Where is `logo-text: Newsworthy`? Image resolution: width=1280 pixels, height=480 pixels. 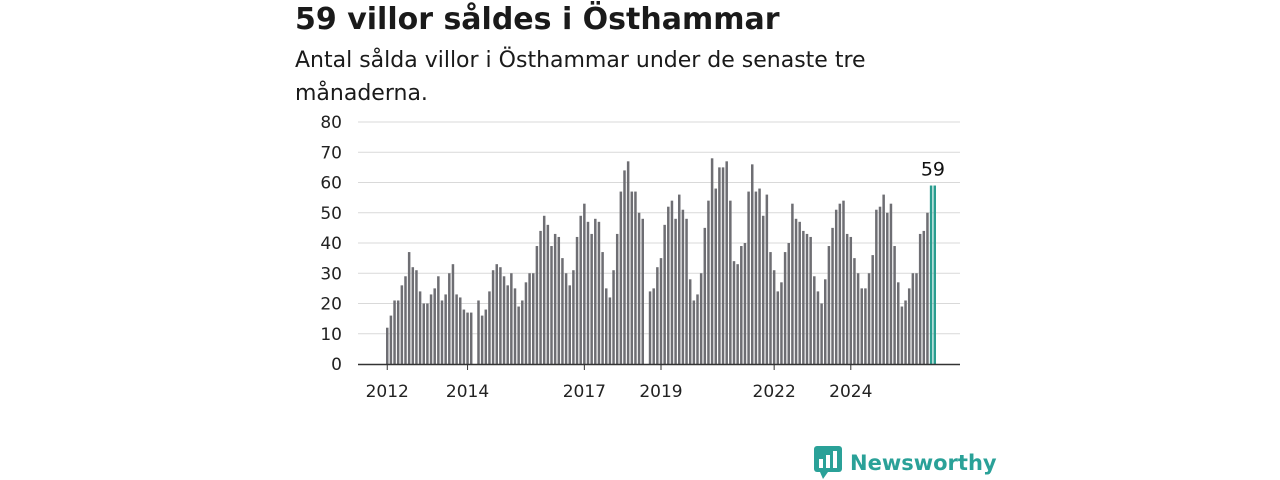 logo-text: Newsworthy is located at coordinates (923, 463).